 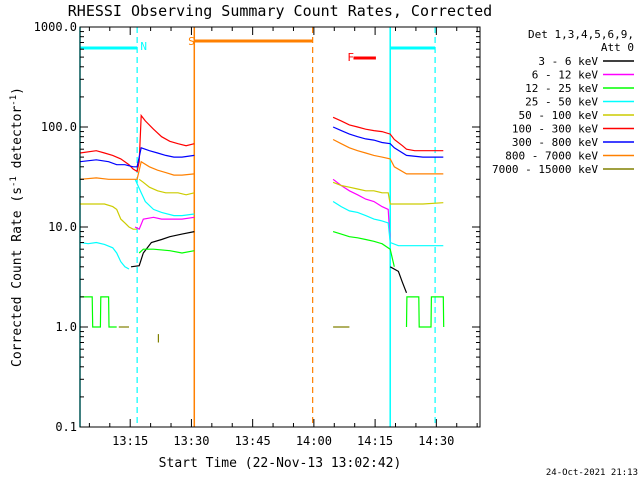 I want to click on footer-date: 24-Oct-2021 21:13, so click(x=592, y=473).